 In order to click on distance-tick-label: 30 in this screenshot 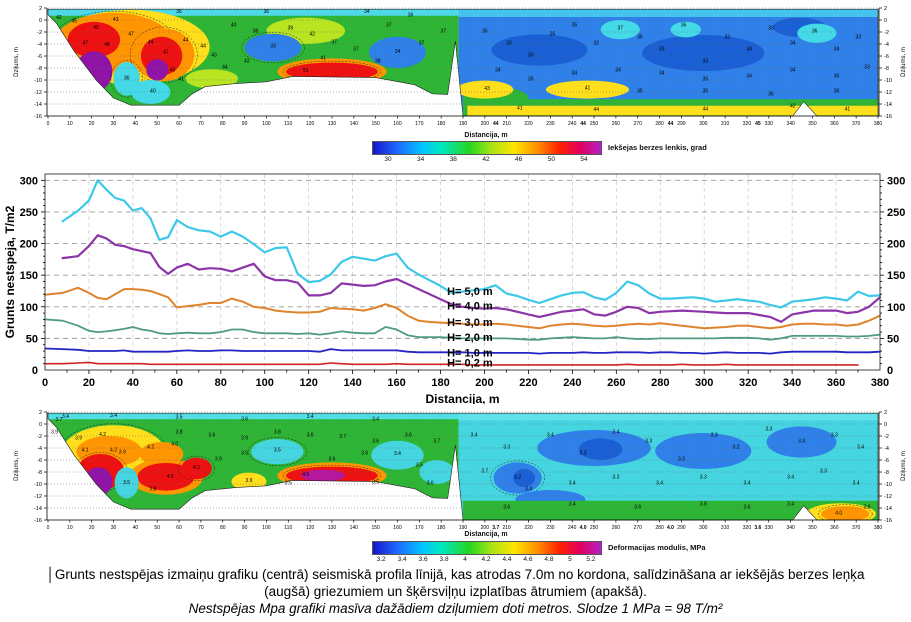, I will do `click(114, 528)`.